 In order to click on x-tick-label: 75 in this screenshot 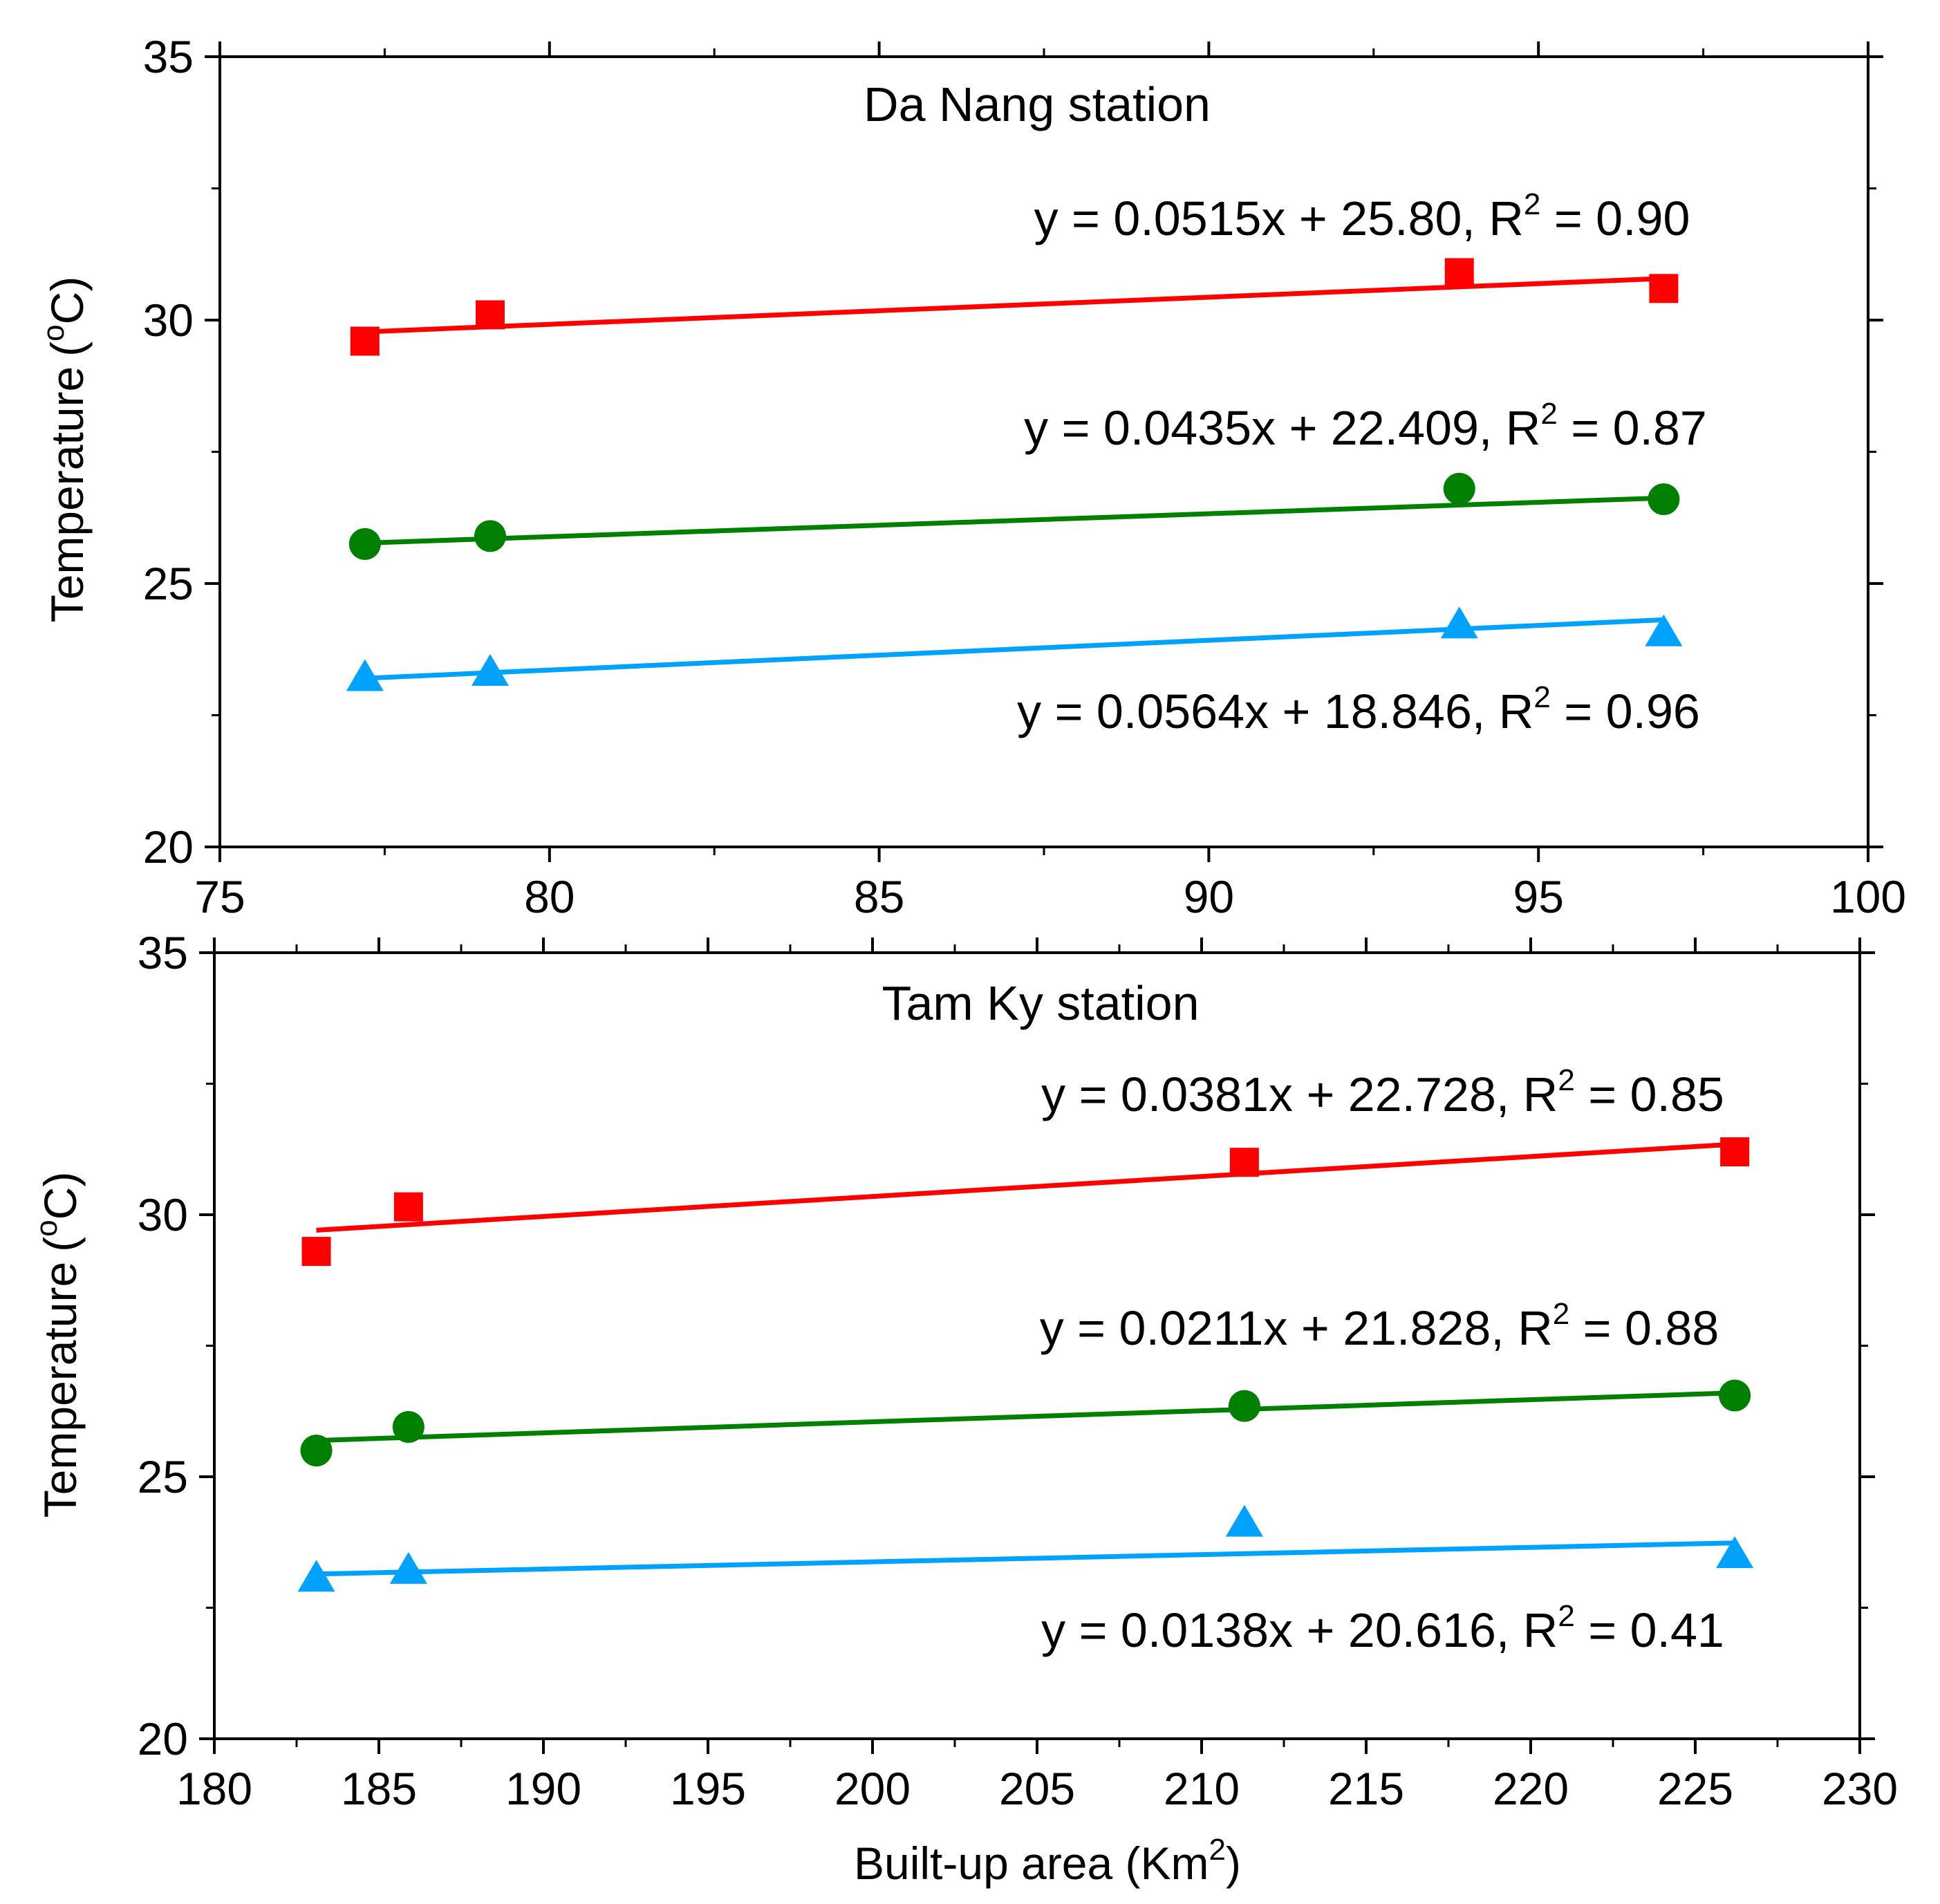, I will do `click(219, 896)`.